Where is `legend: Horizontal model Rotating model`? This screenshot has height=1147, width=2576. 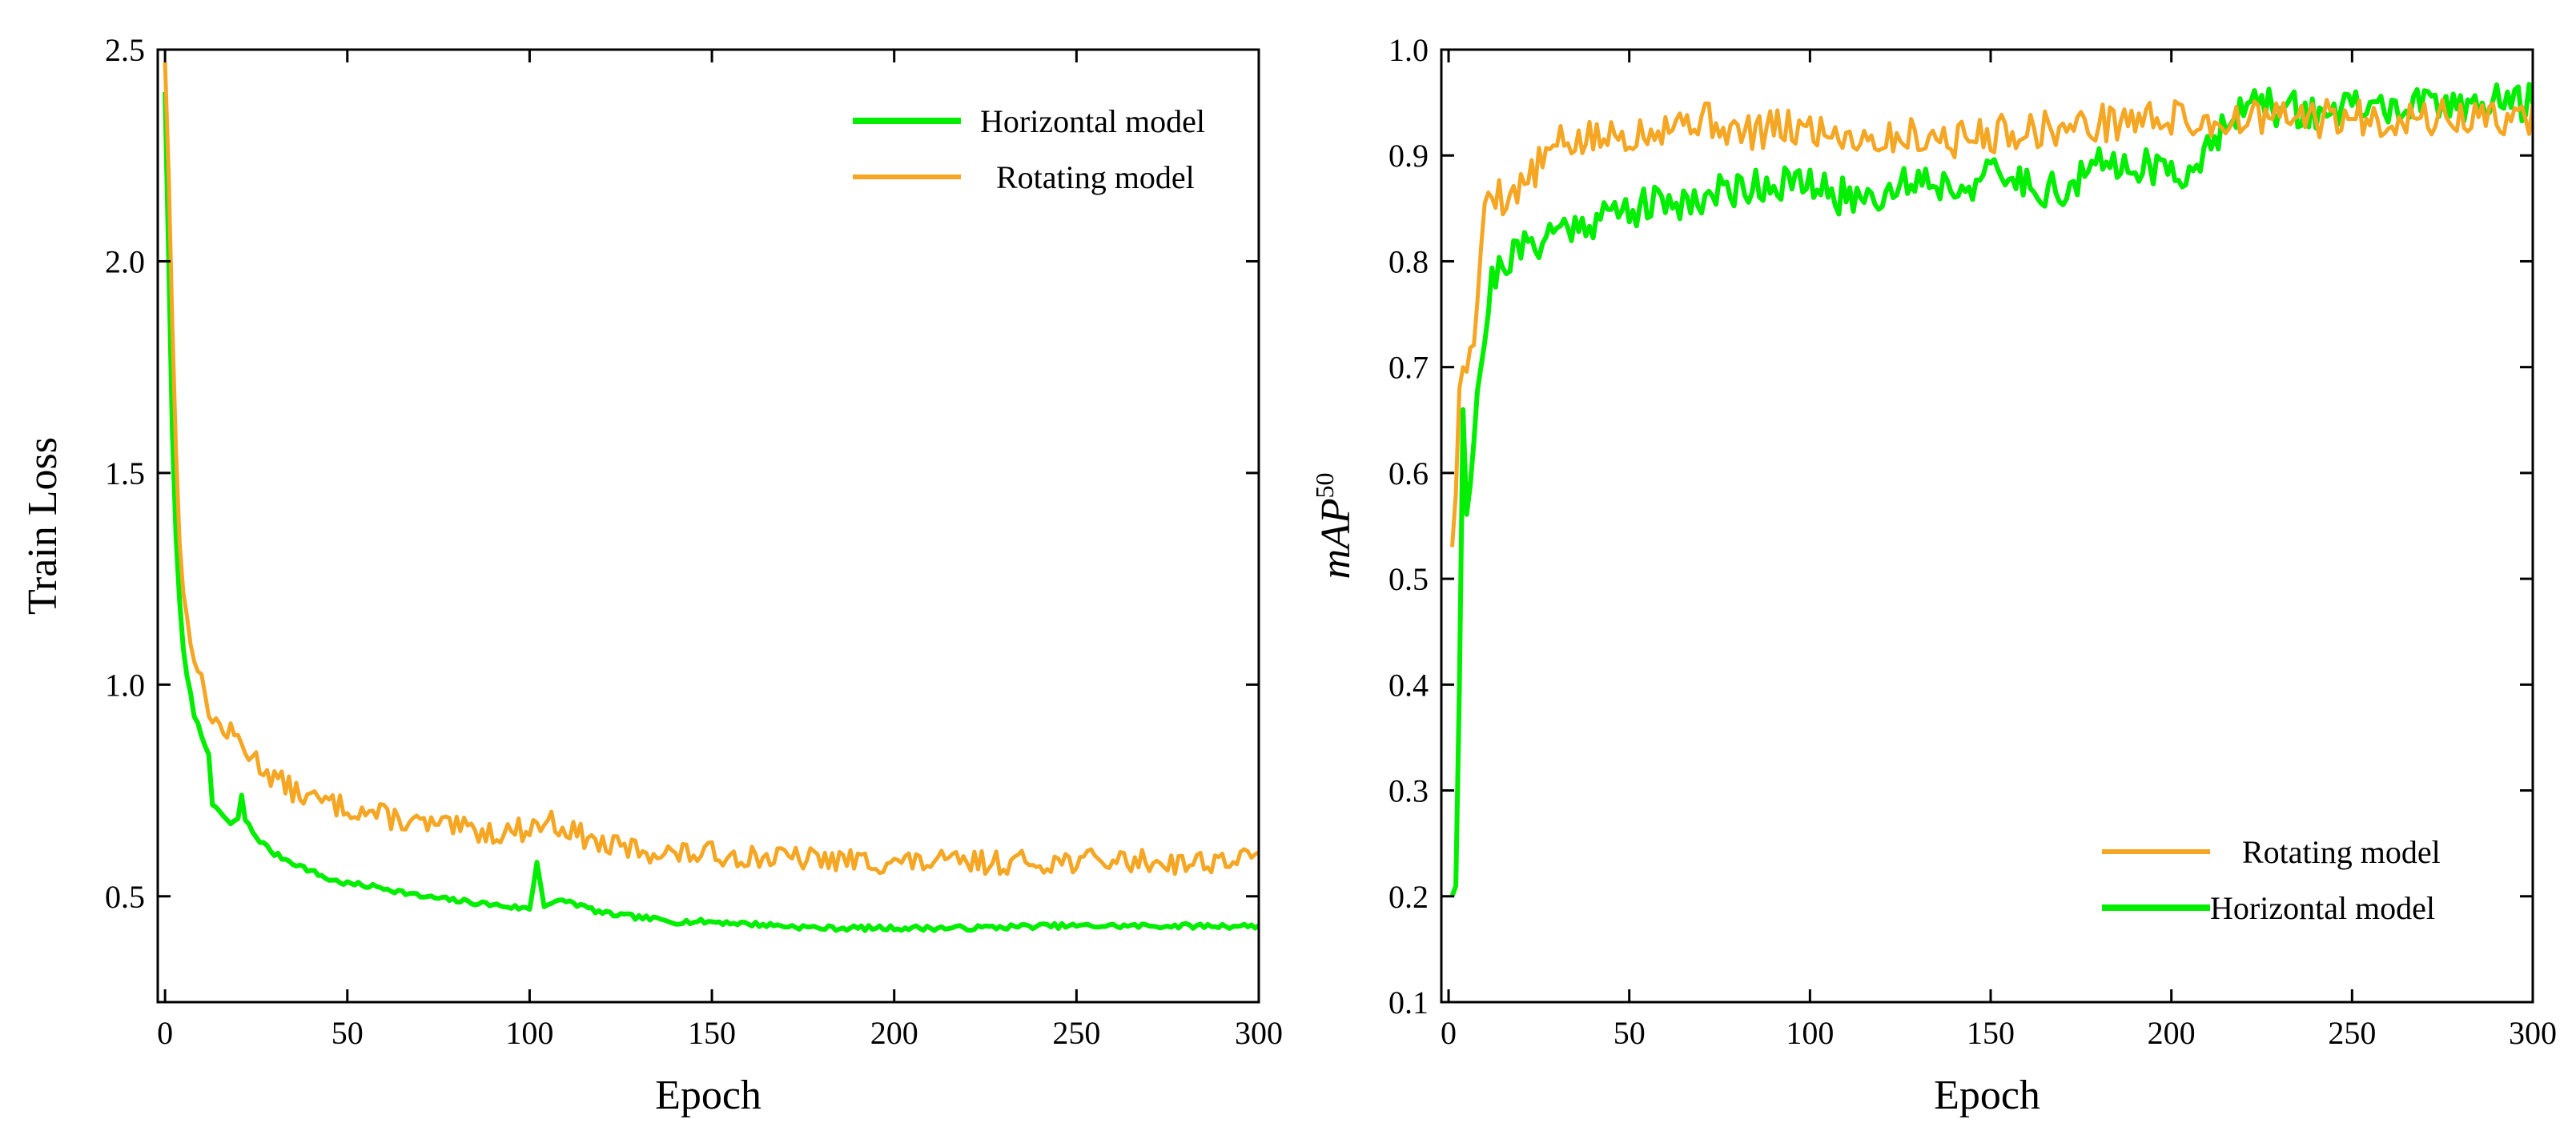 legend: Horizontal model Rotating model is located at coordinates (1029, 149).